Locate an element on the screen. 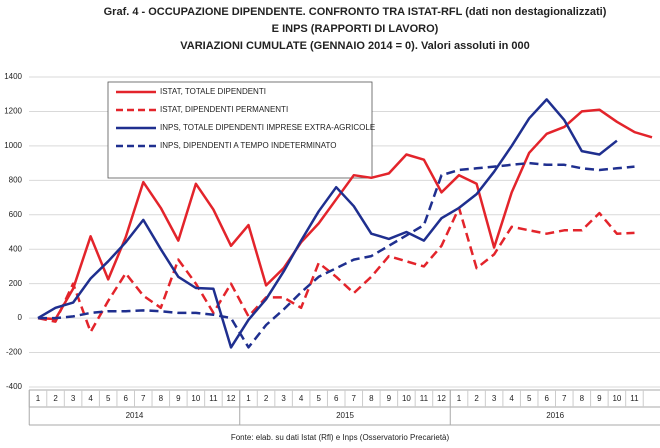  y-tick-label: 400 is located at coordinates (16, 248).